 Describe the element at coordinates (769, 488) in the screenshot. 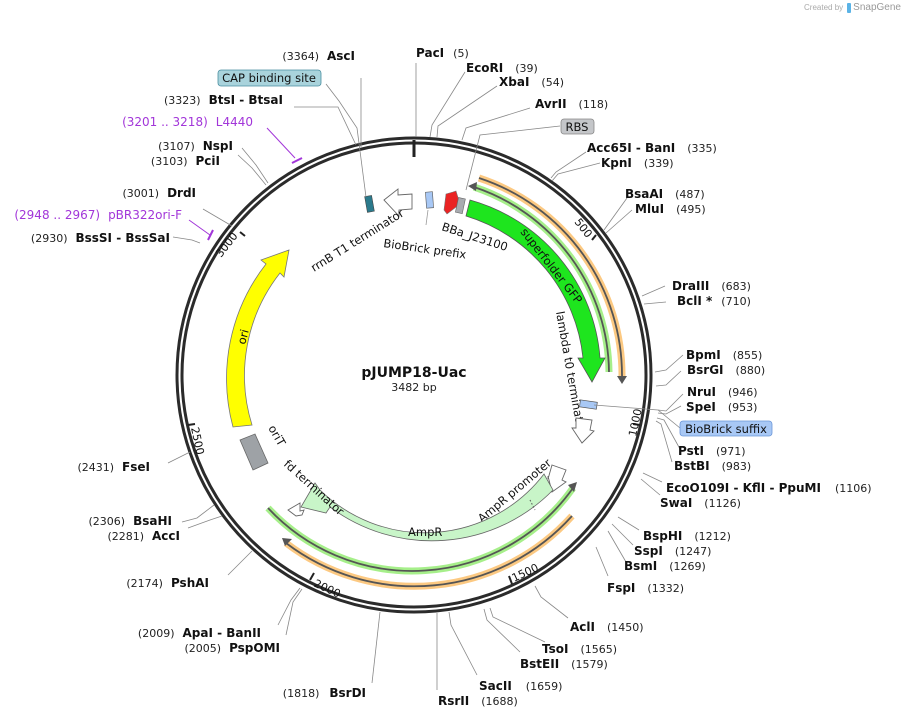

I see `enzyme-eco0109i-kfli-ppumi: EcoO109I - KflI - PpuMI (1106)` at that location.